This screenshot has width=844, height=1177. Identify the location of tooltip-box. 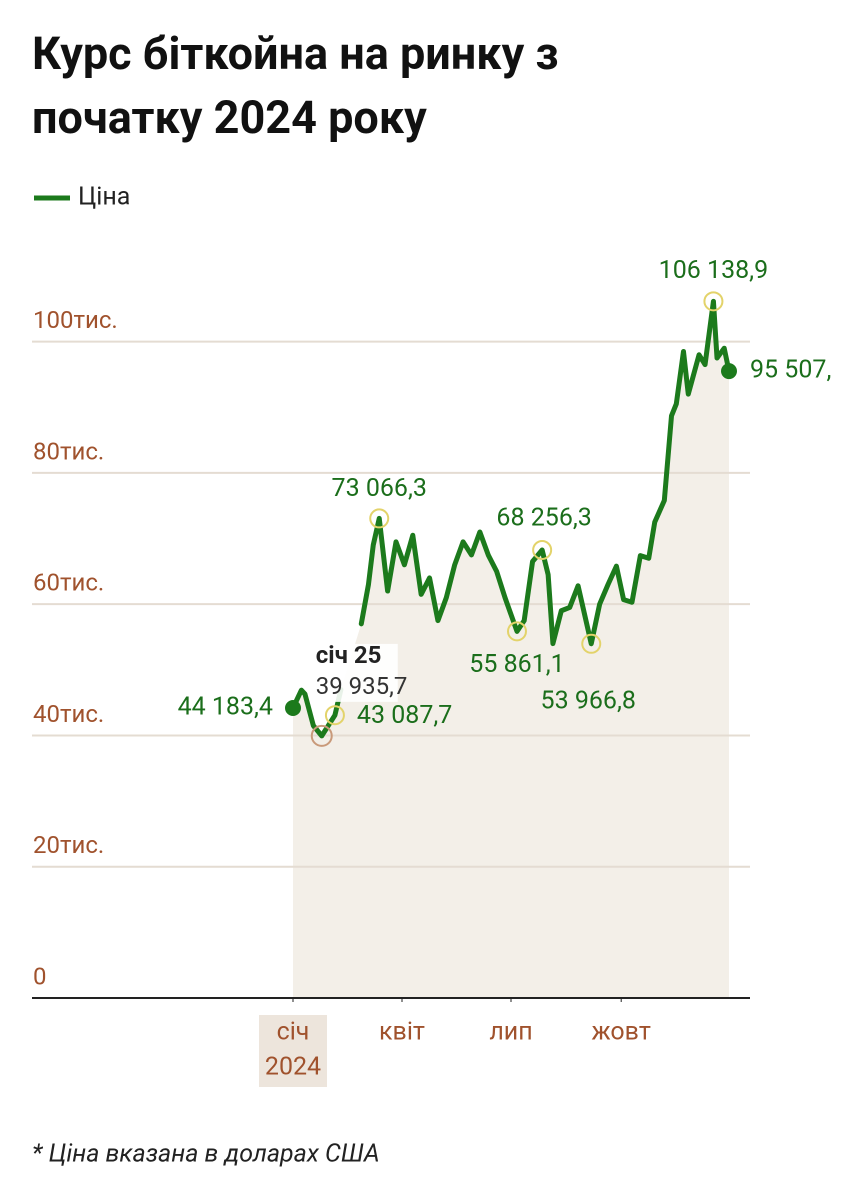
(353, 672).